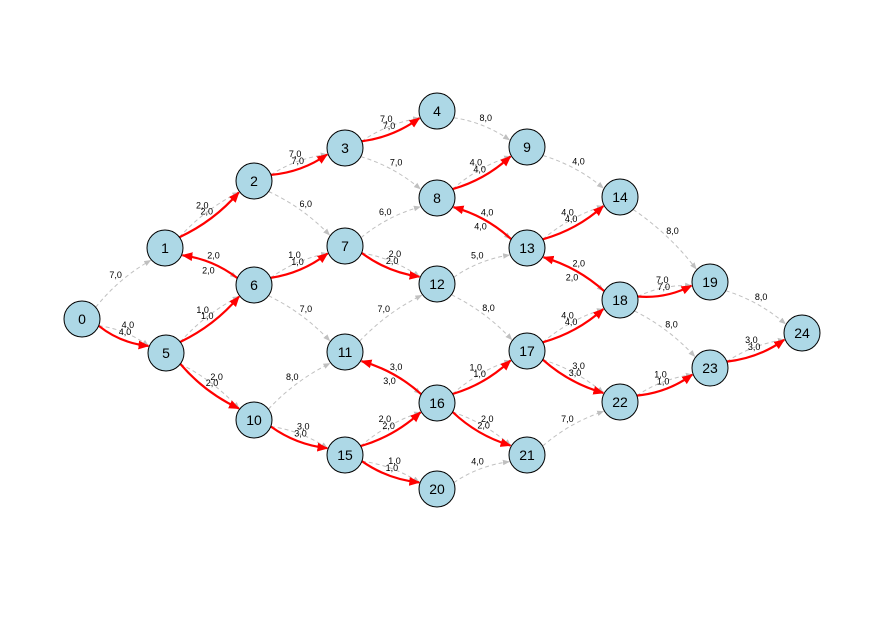 This screenshot has width=888, height=625. I want to click on node-8: 8, so click(437, 198).